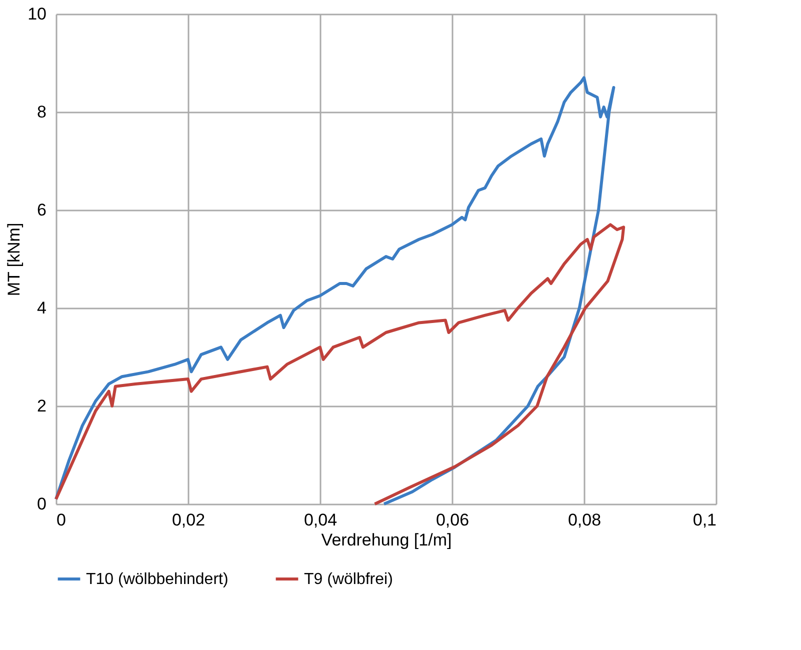  I want to click on y-tick-label: 2, so click(41, 406).